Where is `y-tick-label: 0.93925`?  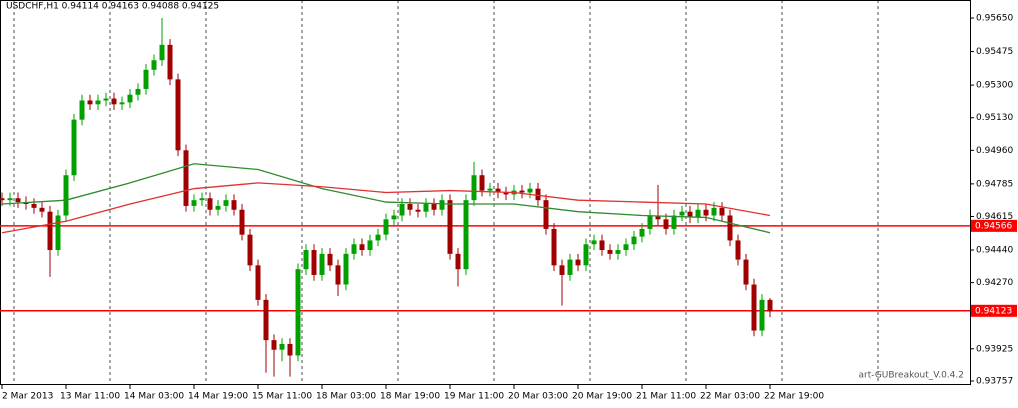 y-tick-label: 0.93925 is located at coordinates (994, 349).